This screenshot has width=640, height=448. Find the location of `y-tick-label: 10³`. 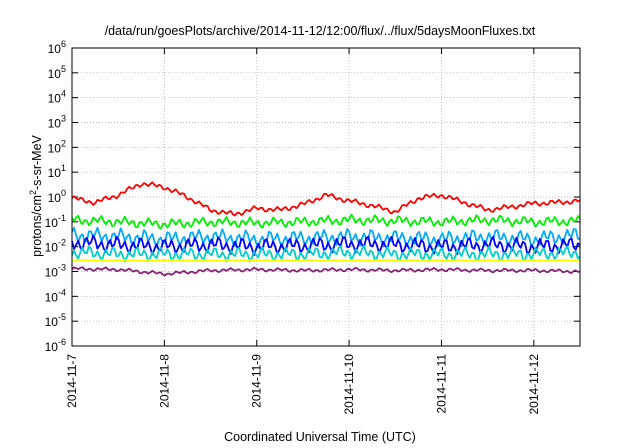

y-tick-label: 10³ is located at coordinates (57, 122).